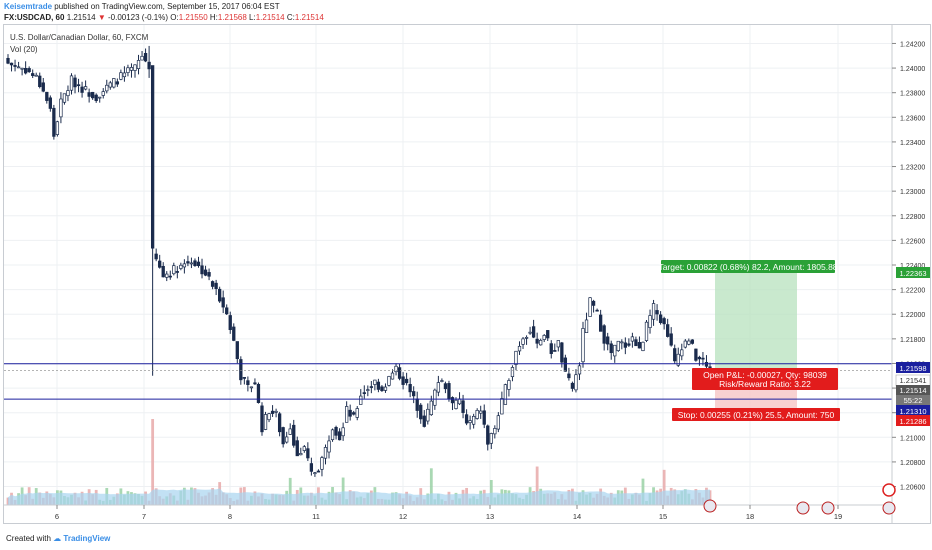 This screenshot has height=550, width=932. I want to click on price-tick-label: 1.23800, so click(912, 94).